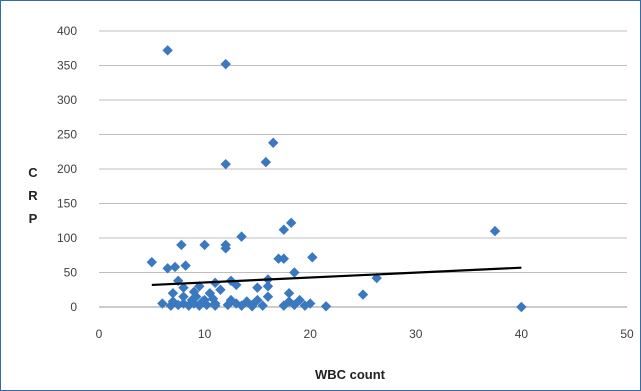 The image size is (641, 391). I want to click on y-axis-title: CRP, so click(33, 195).